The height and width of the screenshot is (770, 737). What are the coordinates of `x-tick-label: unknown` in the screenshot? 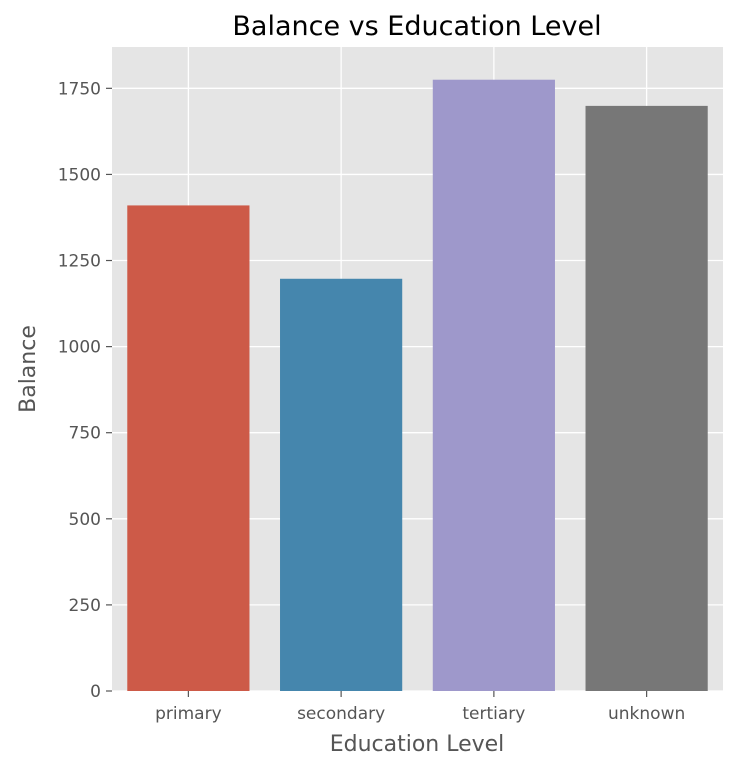 It's located at (646, 714).